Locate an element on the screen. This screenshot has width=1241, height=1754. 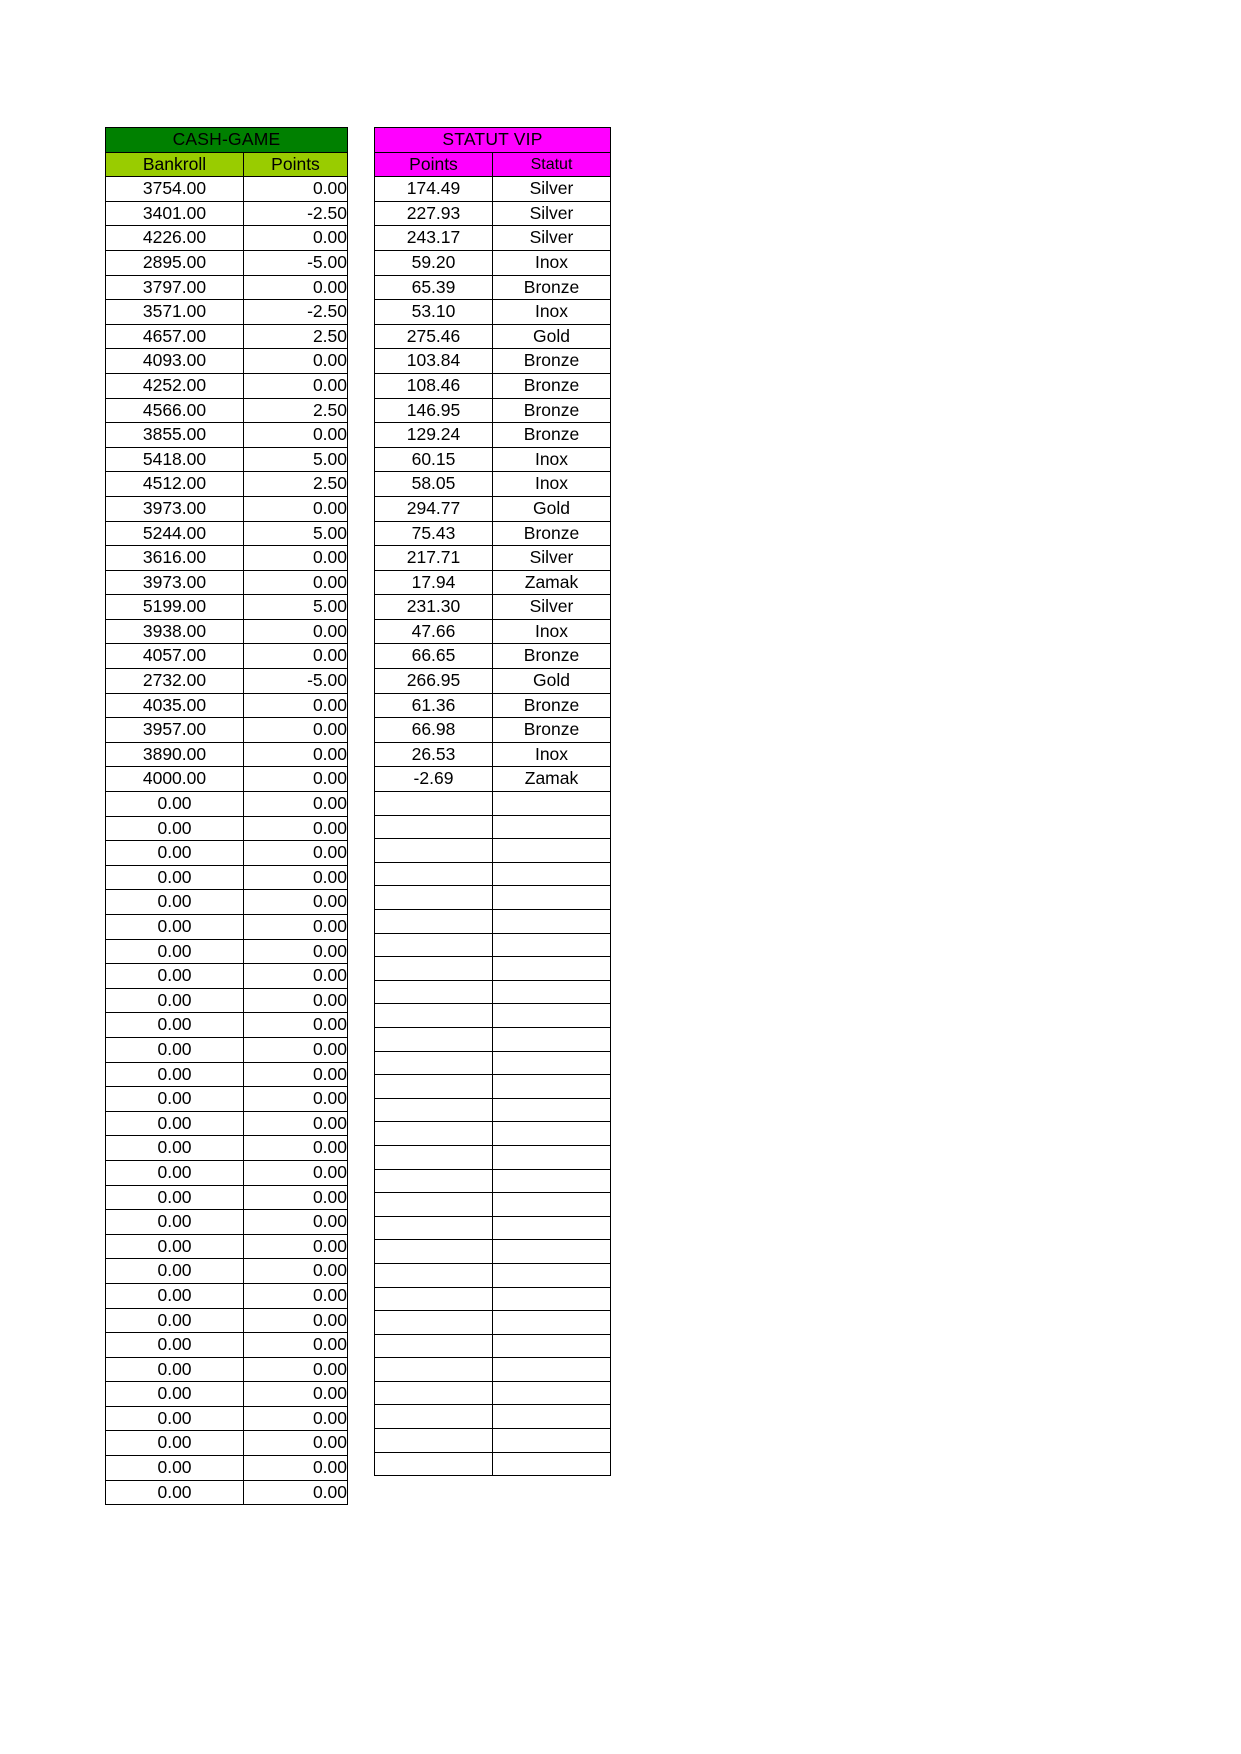
points-cell: -5.00 is located at coordinates (295, 681).